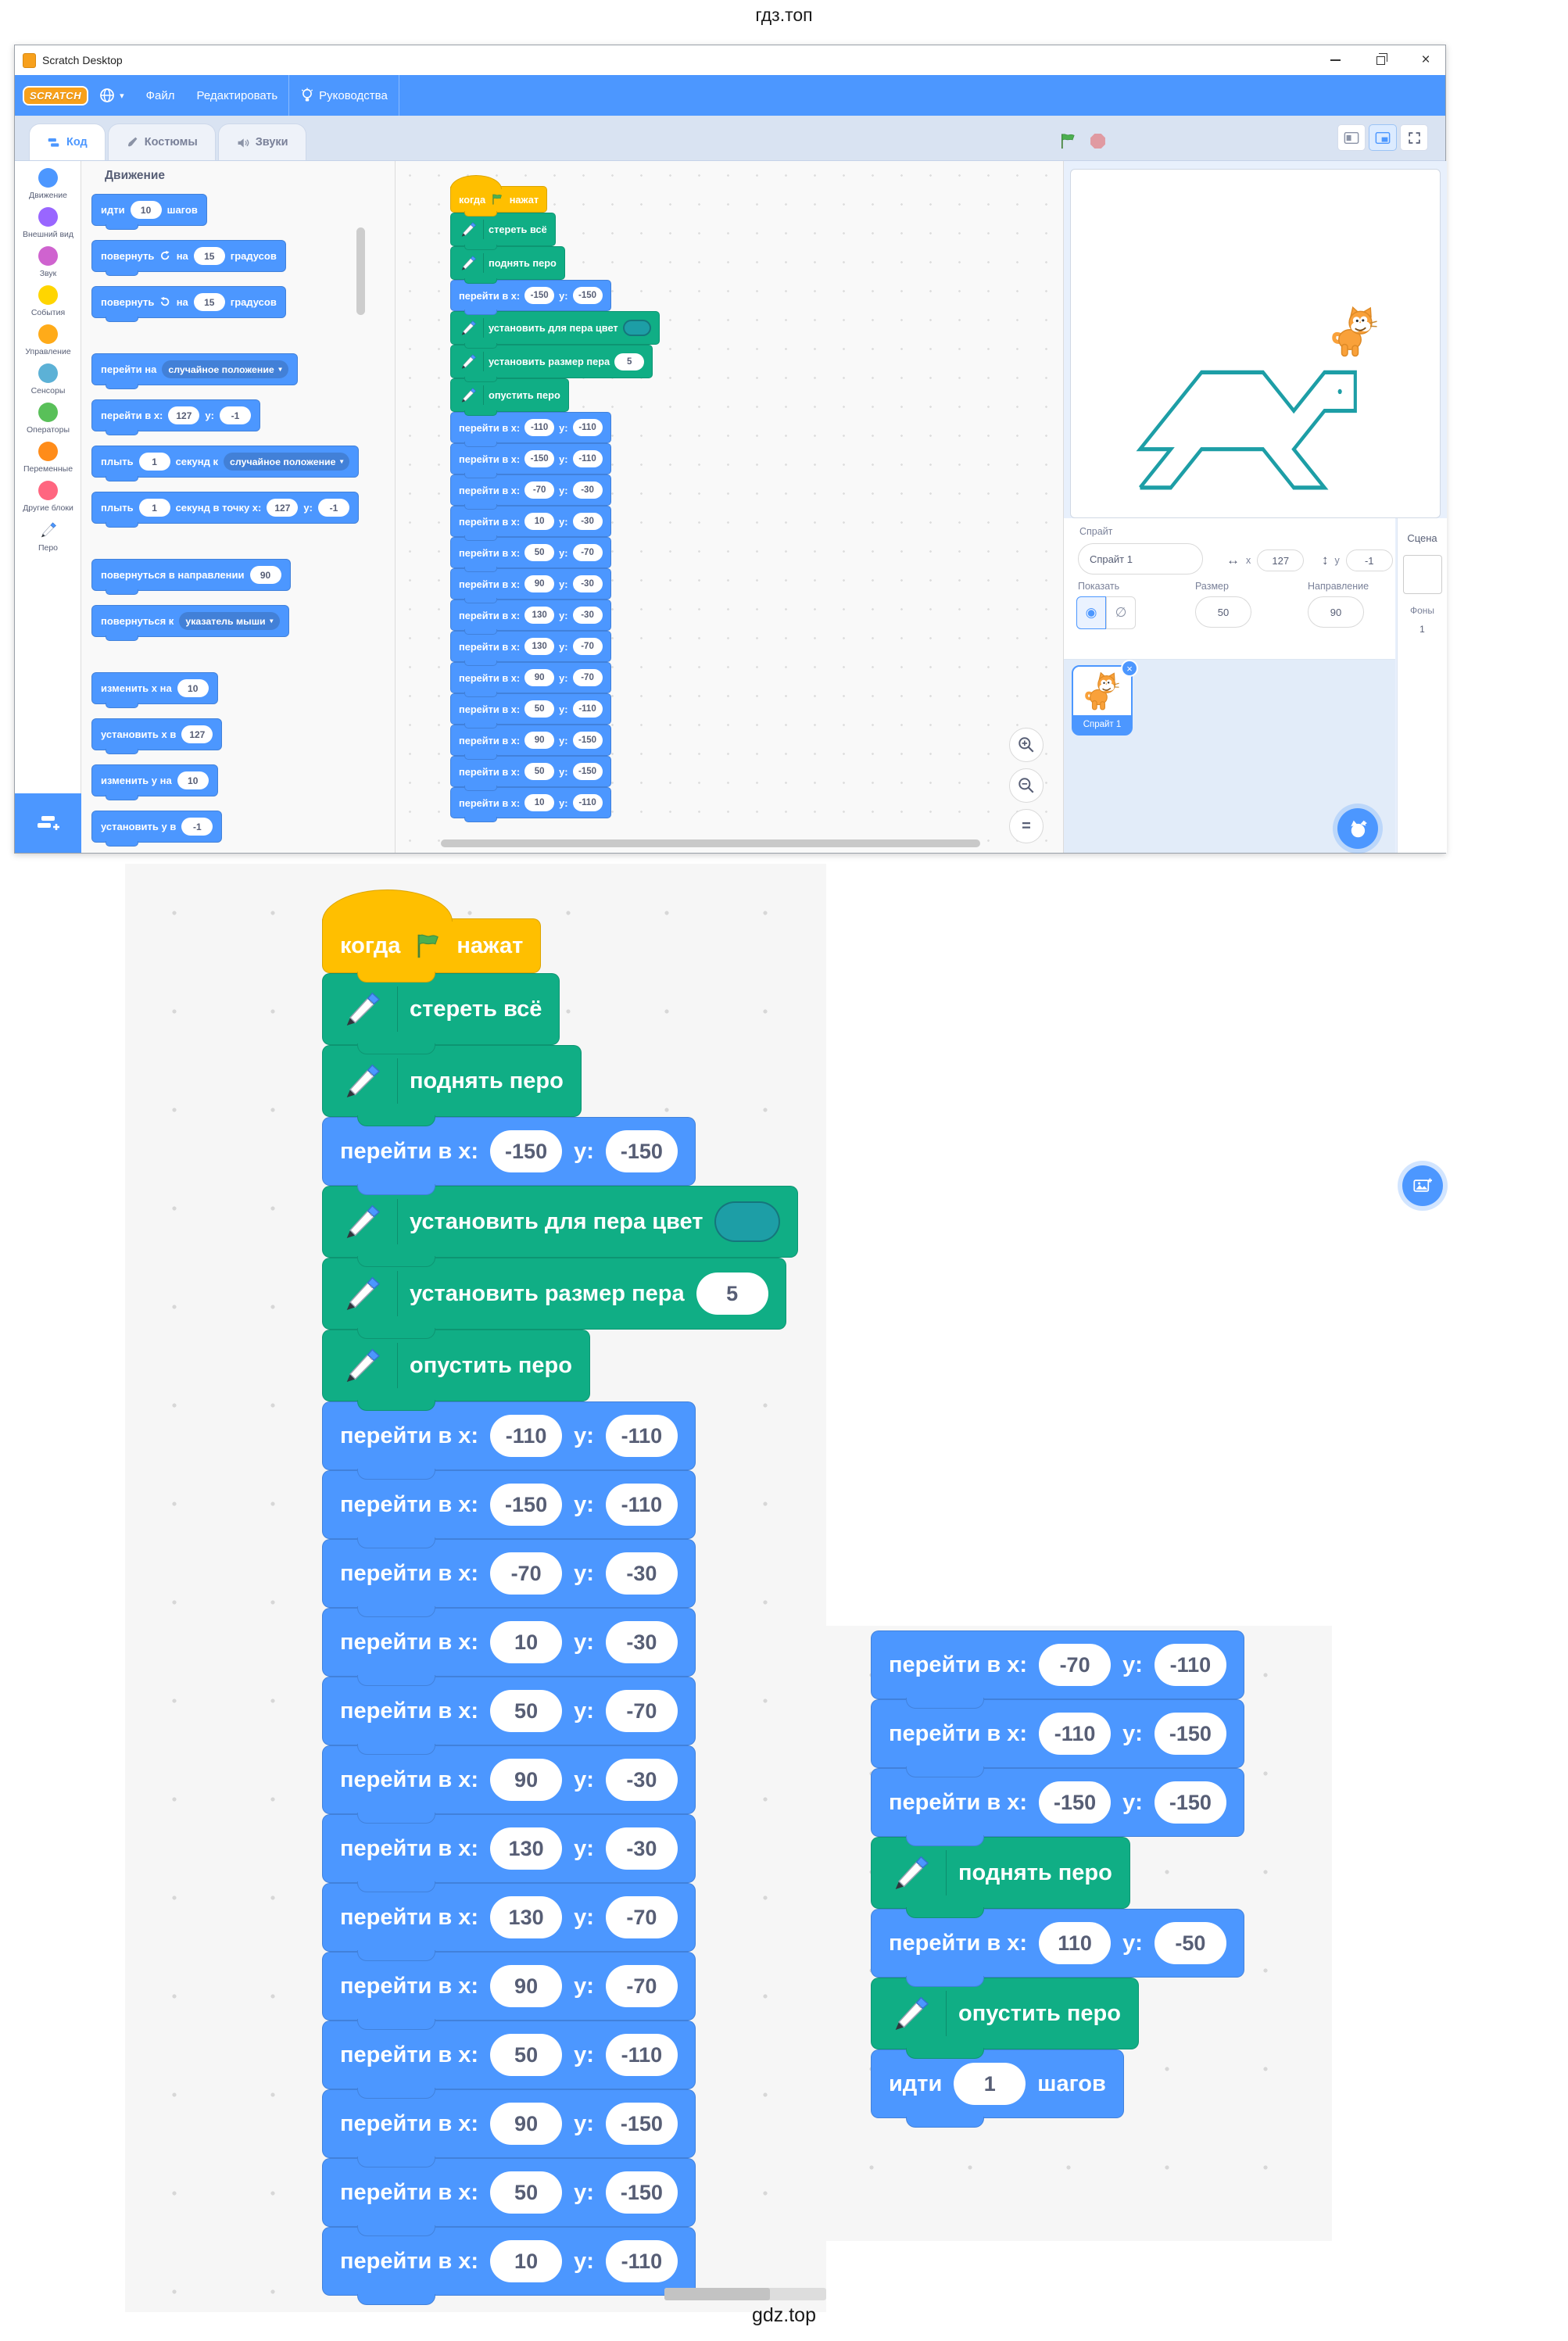  Describe the element at coordinates (48, 454) in the screenshot. I see `sidebar-item-variables: Переменные` at that location.